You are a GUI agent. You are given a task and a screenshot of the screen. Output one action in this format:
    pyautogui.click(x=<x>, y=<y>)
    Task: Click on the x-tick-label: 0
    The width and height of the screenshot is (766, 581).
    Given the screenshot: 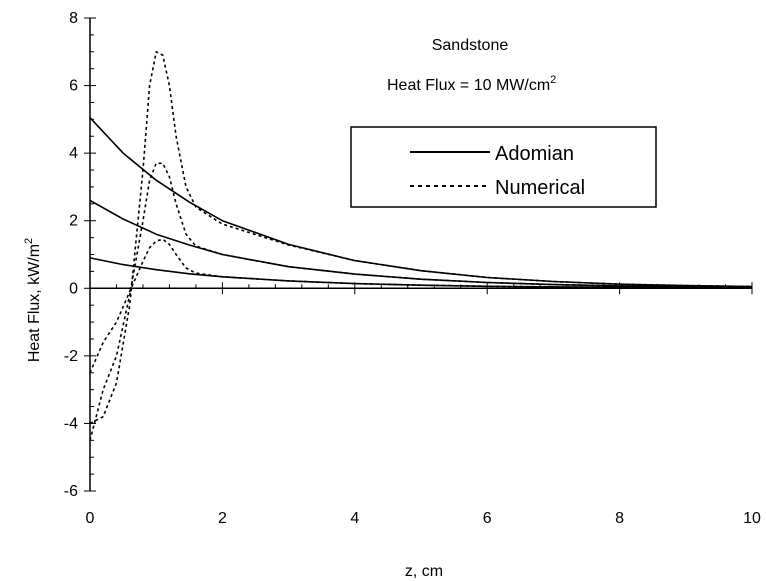 What is the action you would take?
    pyautogui.click(x=90, y=518)
    